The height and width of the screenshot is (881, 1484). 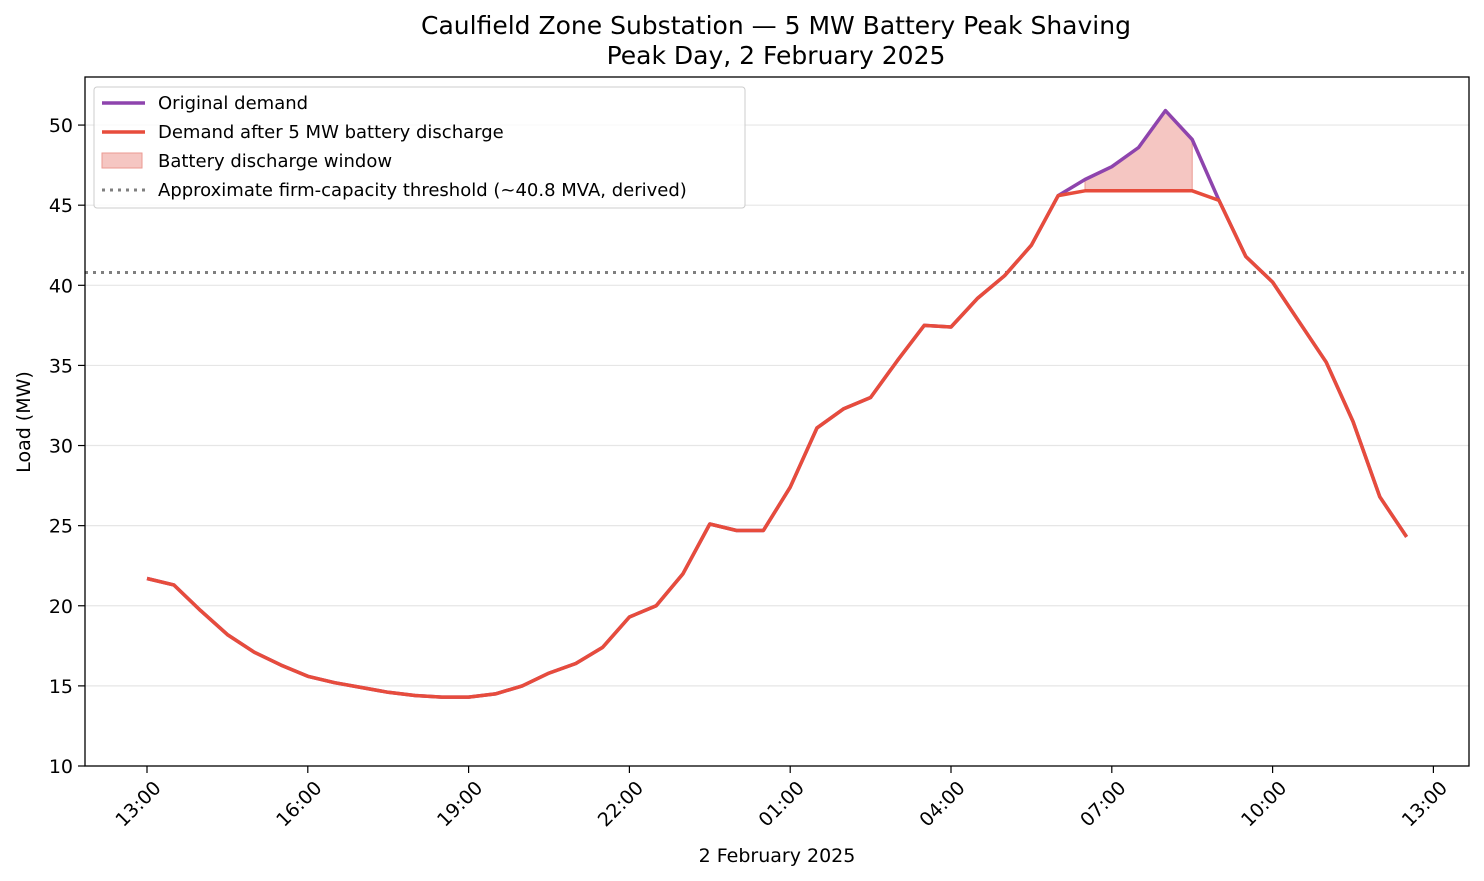 I want to click on y-tick-label: 10, so click(x=61, y=767).